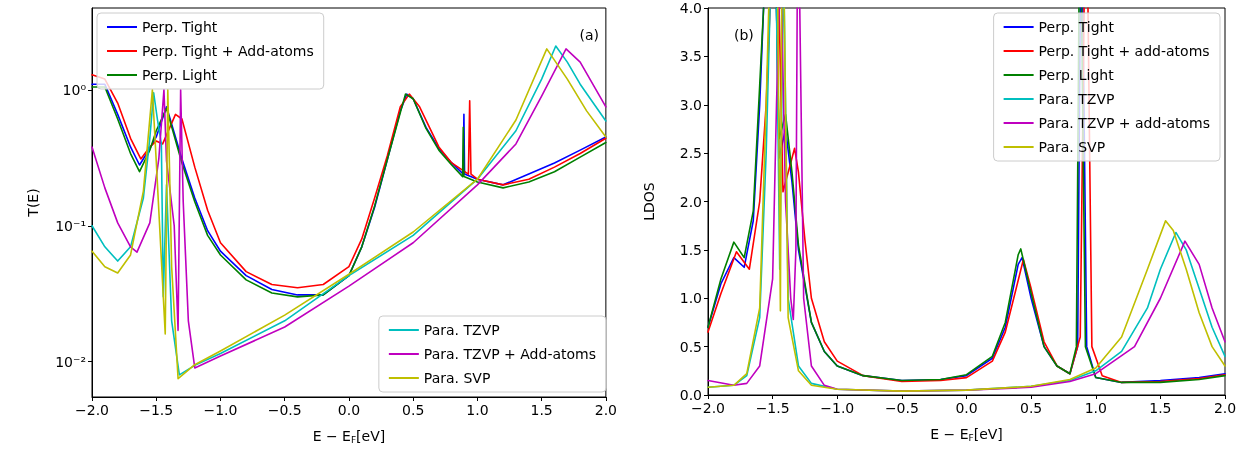 The image size is (1244, 450). I want to click on annotation: (b), so click(744, 35).